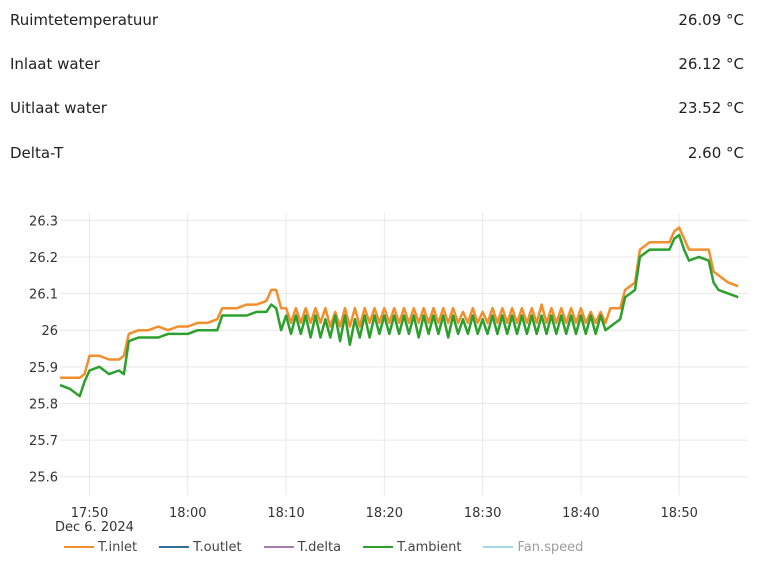 The height and width of the screenshot is (561, 758). I want to click on reading-value: 23.52 °C, so click(711, 108).